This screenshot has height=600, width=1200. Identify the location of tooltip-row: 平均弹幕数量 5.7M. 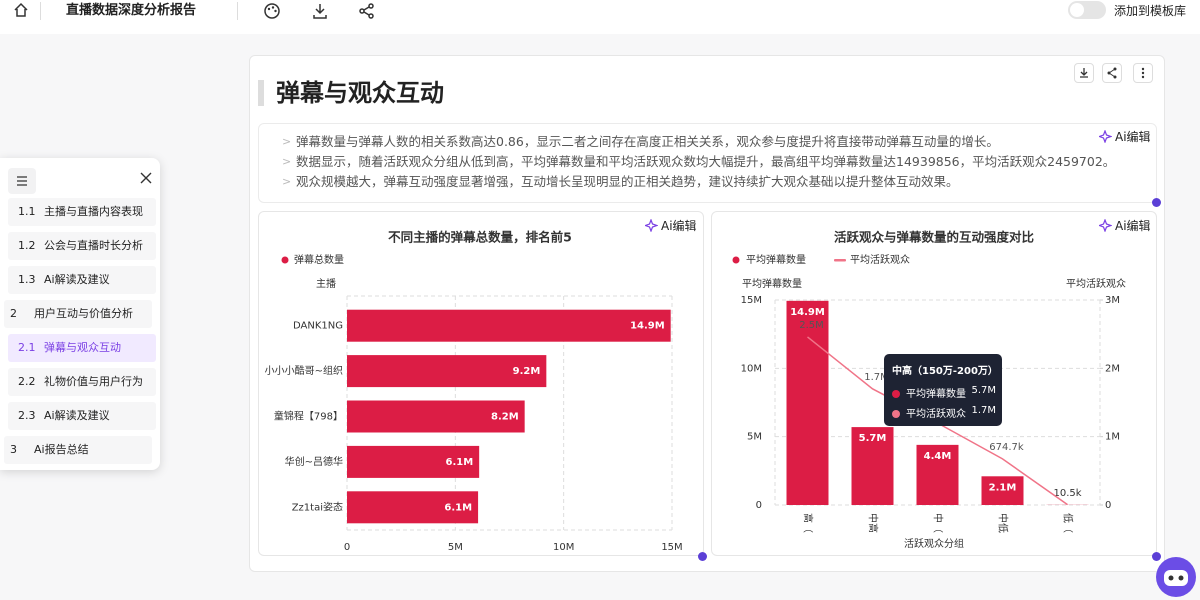
(944, 392).